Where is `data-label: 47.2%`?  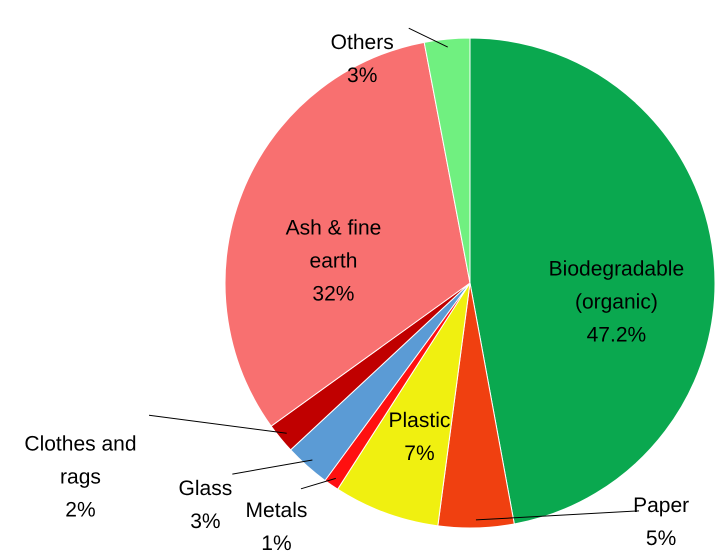
data-label: 47.2% is located at coordinates (616, 335).